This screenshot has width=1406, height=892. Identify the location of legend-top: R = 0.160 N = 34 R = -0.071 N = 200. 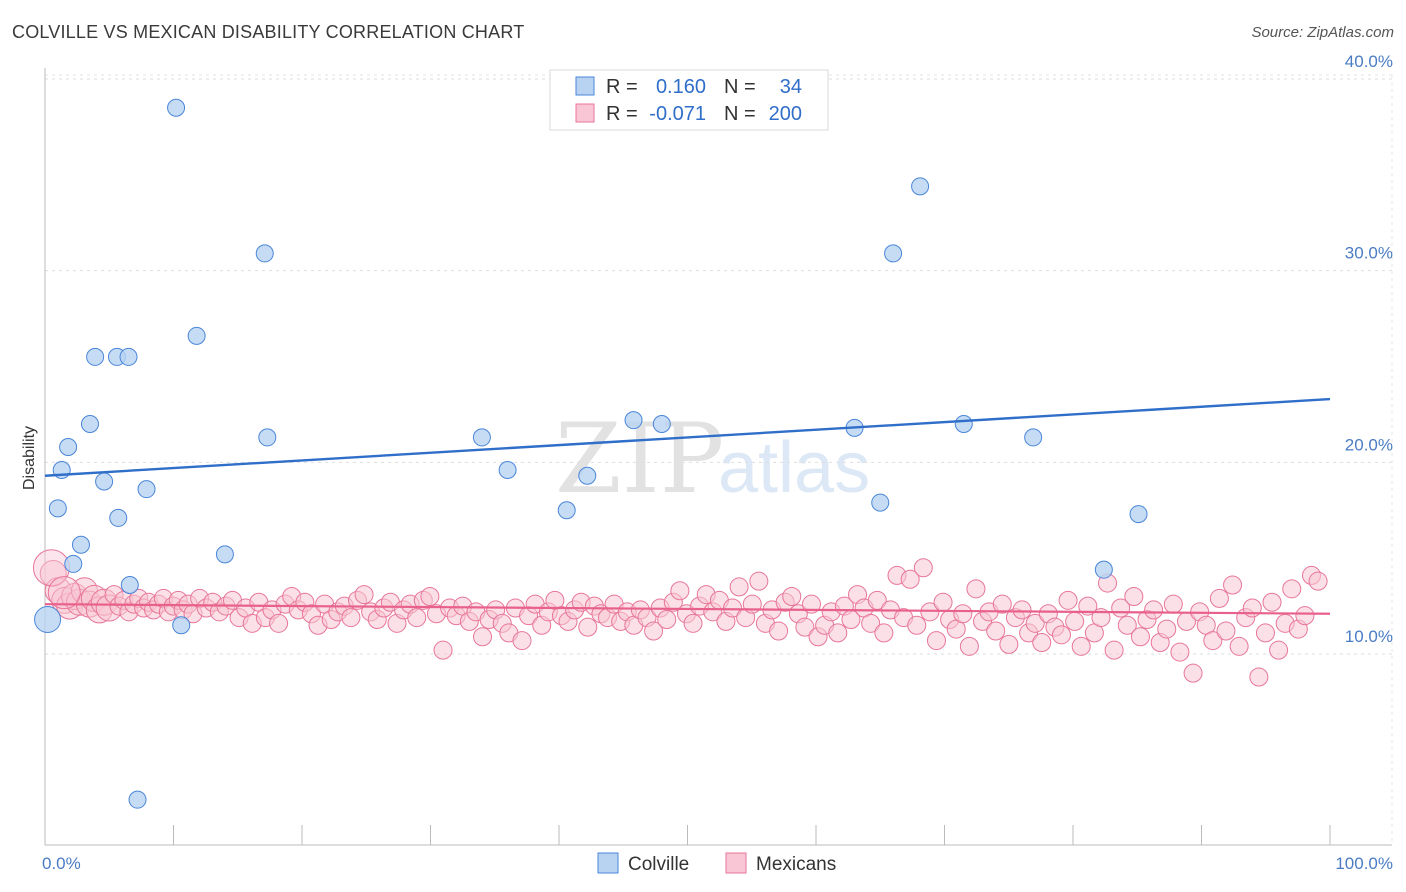
(689, 100).